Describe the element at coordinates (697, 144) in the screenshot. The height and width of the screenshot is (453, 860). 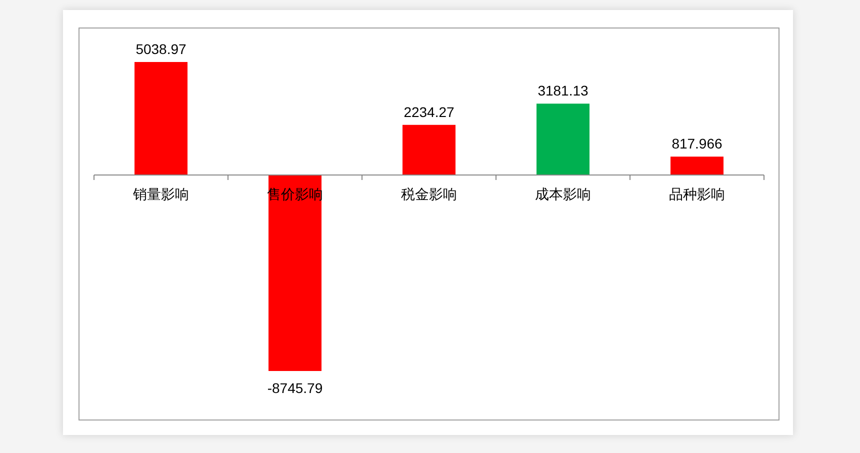
I see `data-label: 817.966` at that location.